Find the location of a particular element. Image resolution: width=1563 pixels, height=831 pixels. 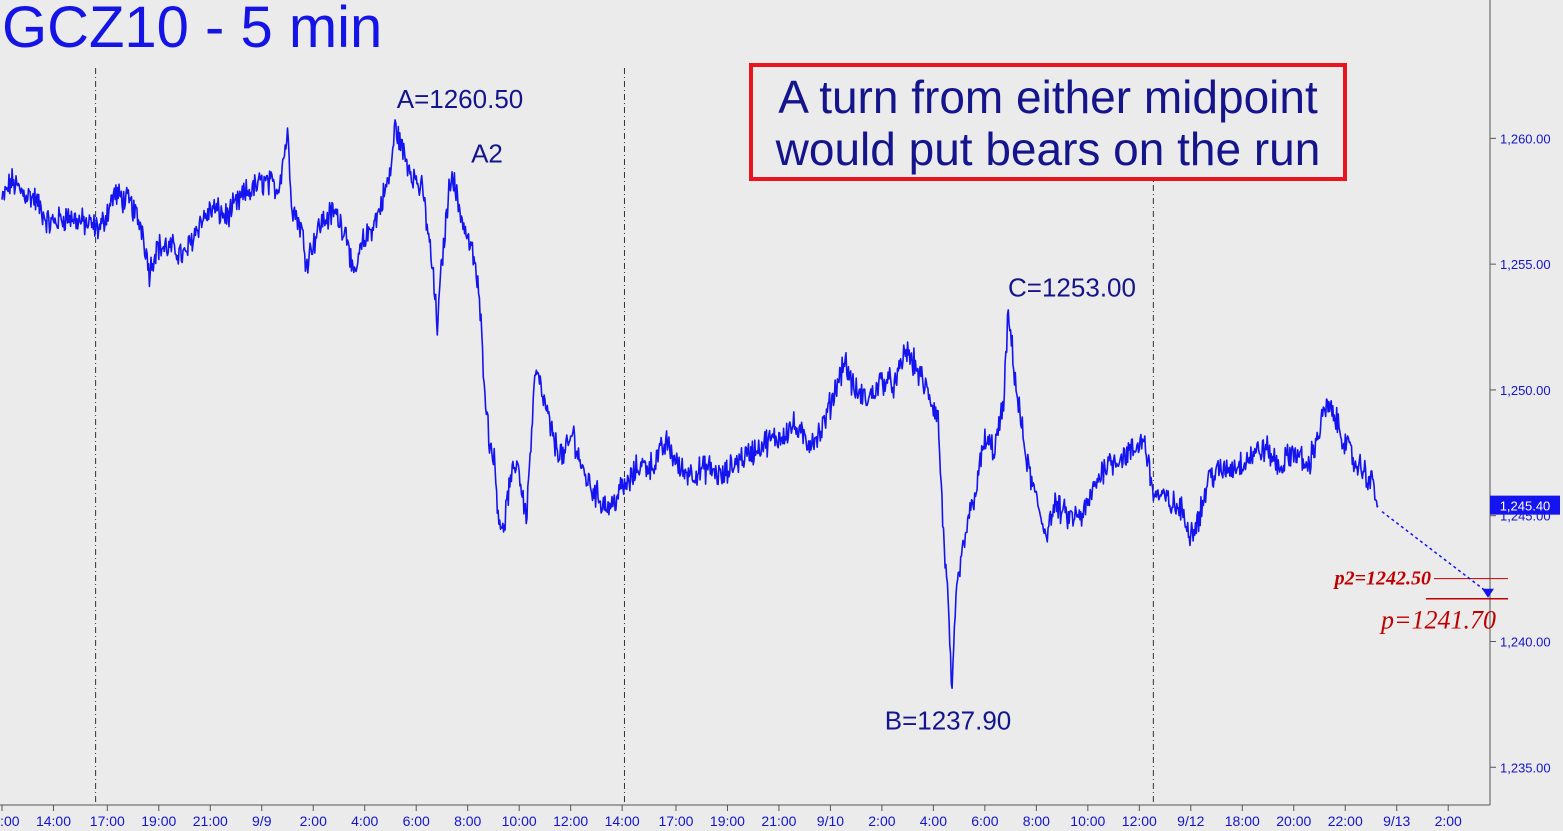

last-price-label: 1,245.40 is located at coordinates (1525, 506).